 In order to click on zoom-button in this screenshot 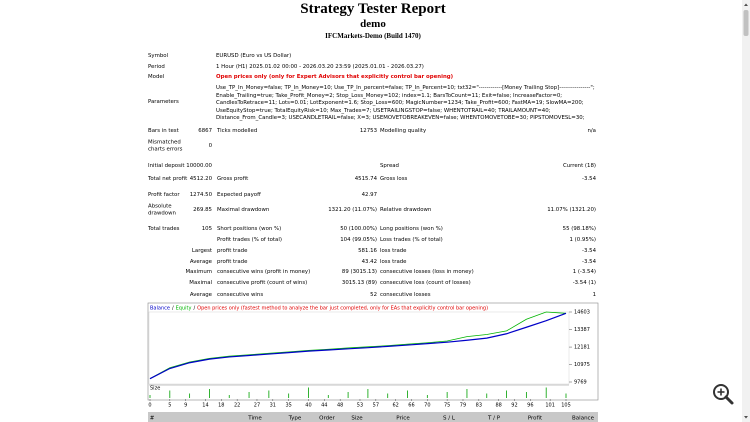, I will do `click(723, 394)`.